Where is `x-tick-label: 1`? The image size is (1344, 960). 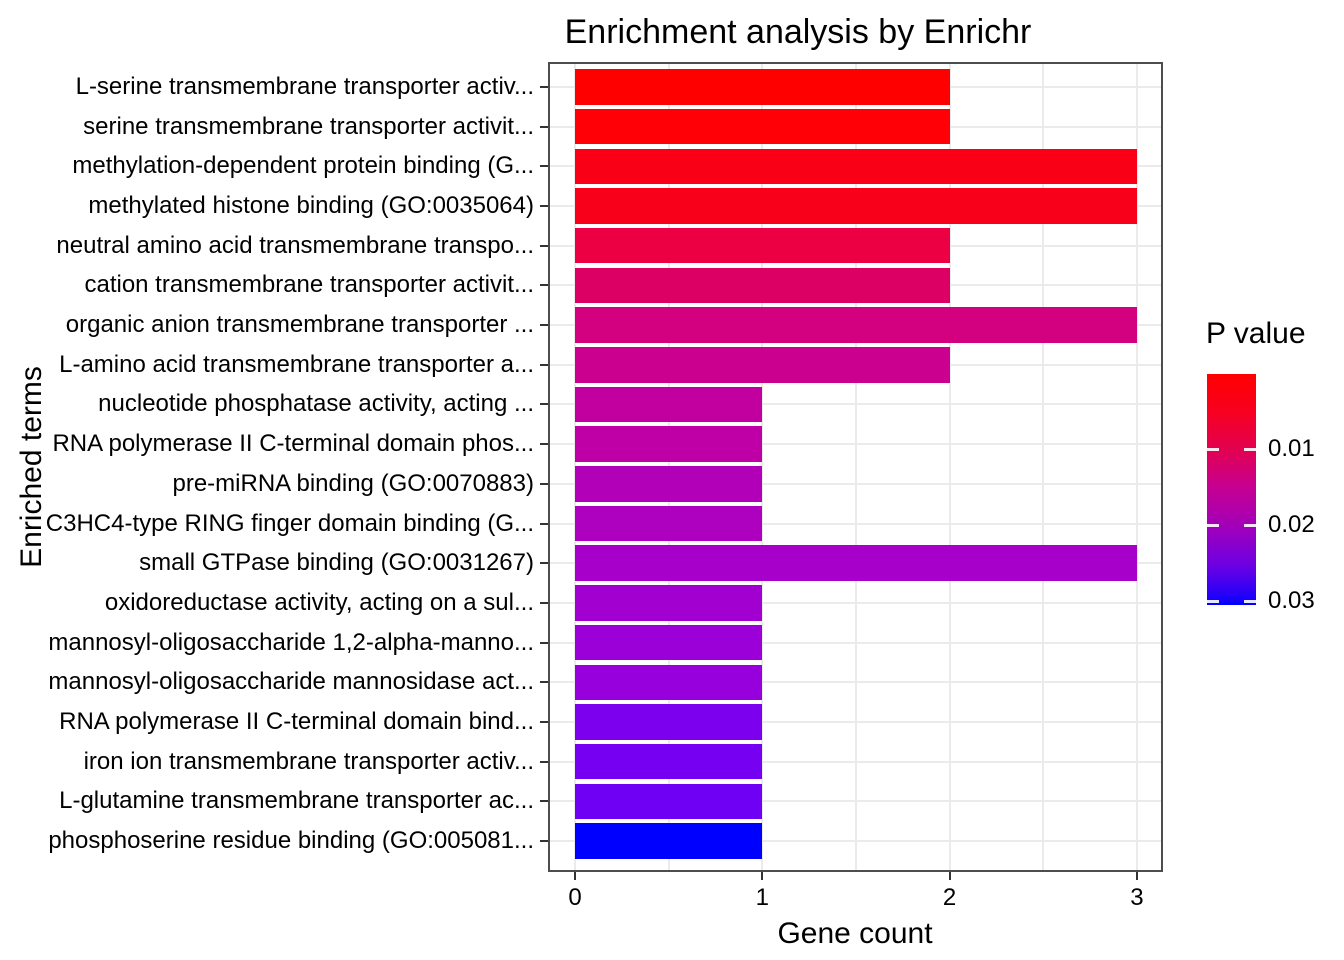
x-tick-label: 1 is located at coordinates (762, 897).